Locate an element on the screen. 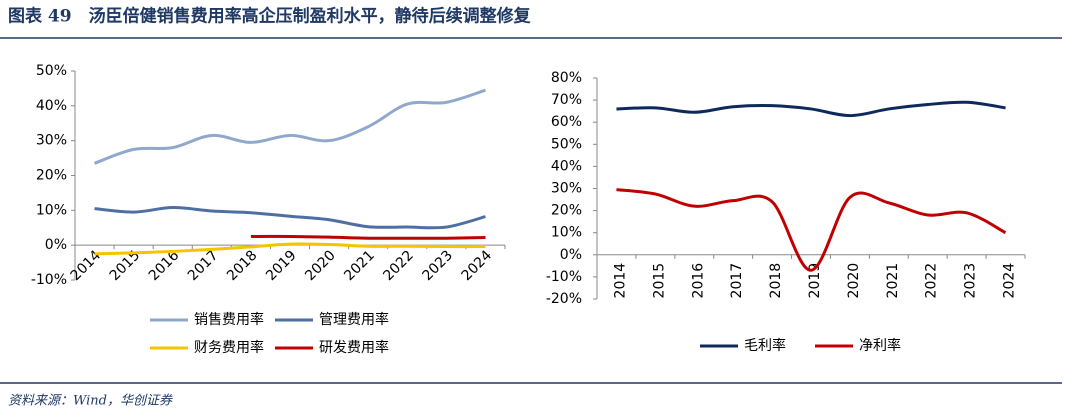  legend-label: 研发费用率 is located at coordinates (354, 347).